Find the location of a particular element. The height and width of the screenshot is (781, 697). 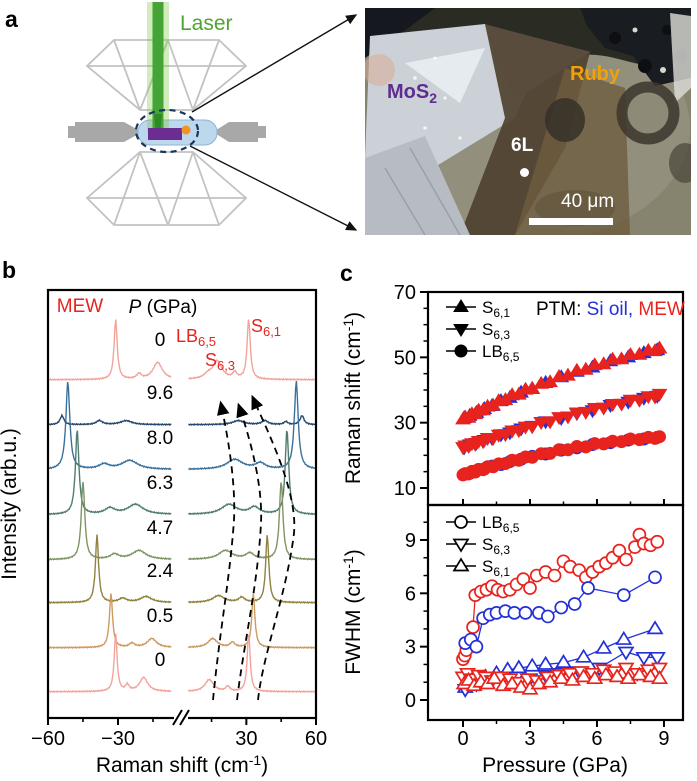

series-lb6-5-si-oil is located at coordinates (560, 612).